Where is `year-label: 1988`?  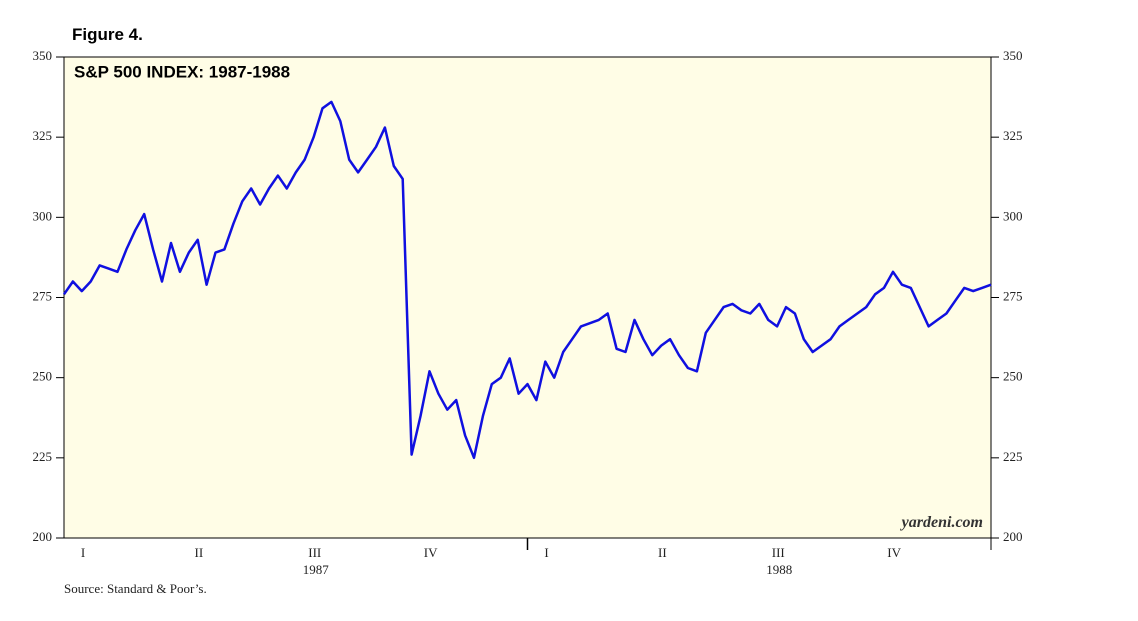 year-label: 1988 is located at coordinates (779, 569).